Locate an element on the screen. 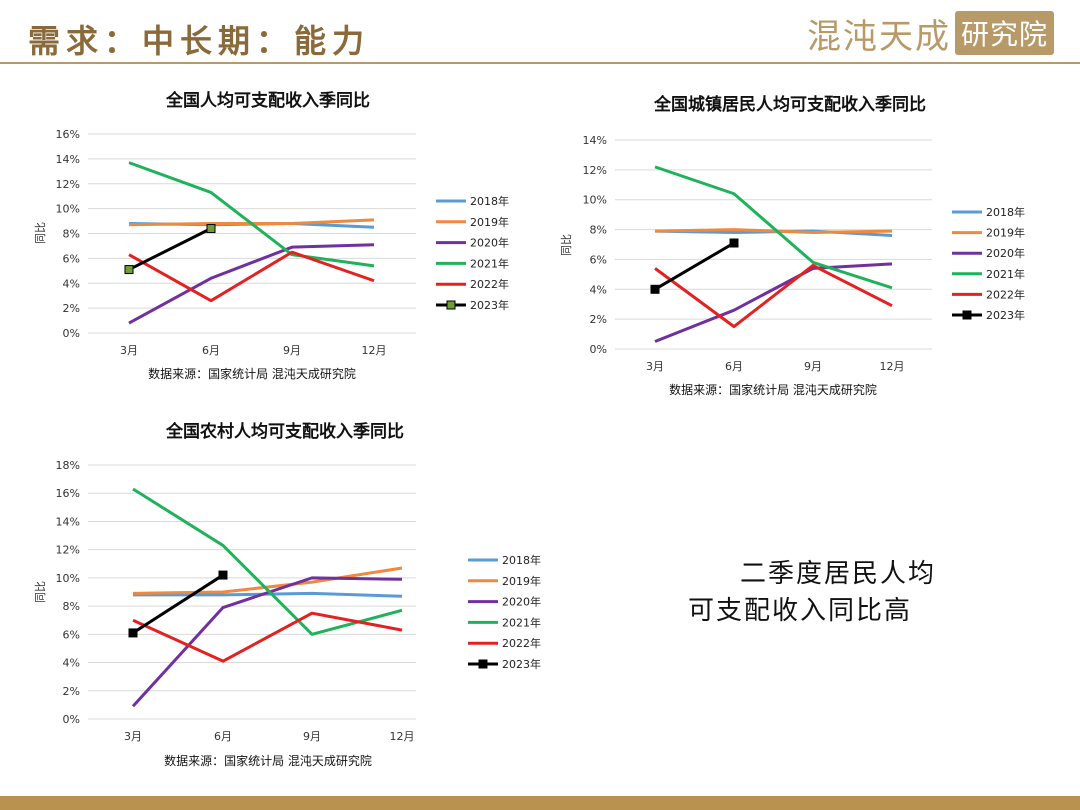  page-title: 需求：中长期：能力 is located at coordinates (199, 41).